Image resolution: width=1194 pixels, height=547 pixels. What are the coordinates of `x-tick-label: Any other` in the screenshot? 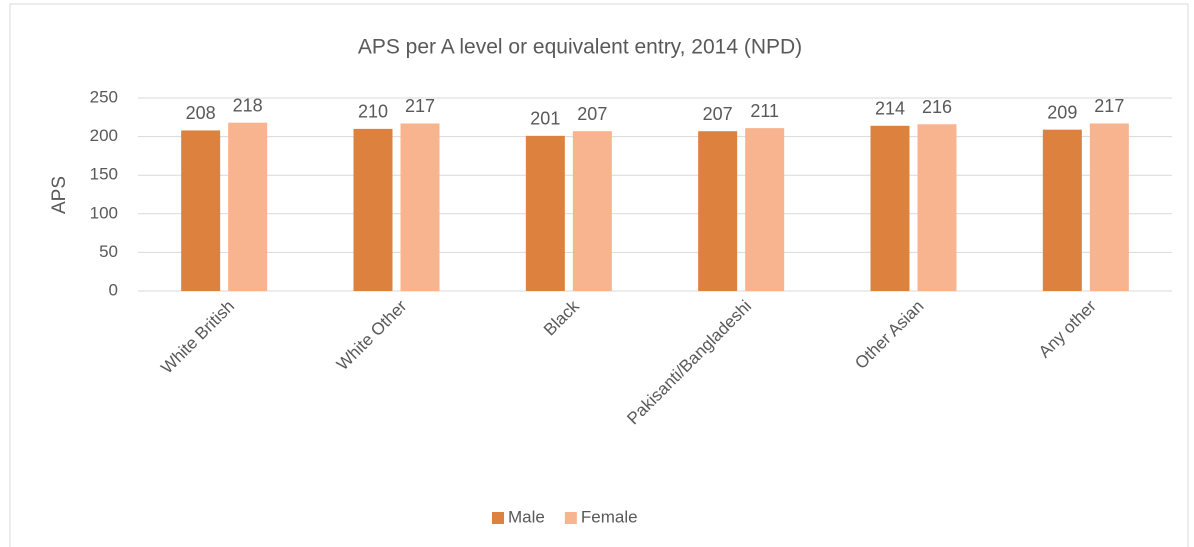 It's located at (1067, 328).